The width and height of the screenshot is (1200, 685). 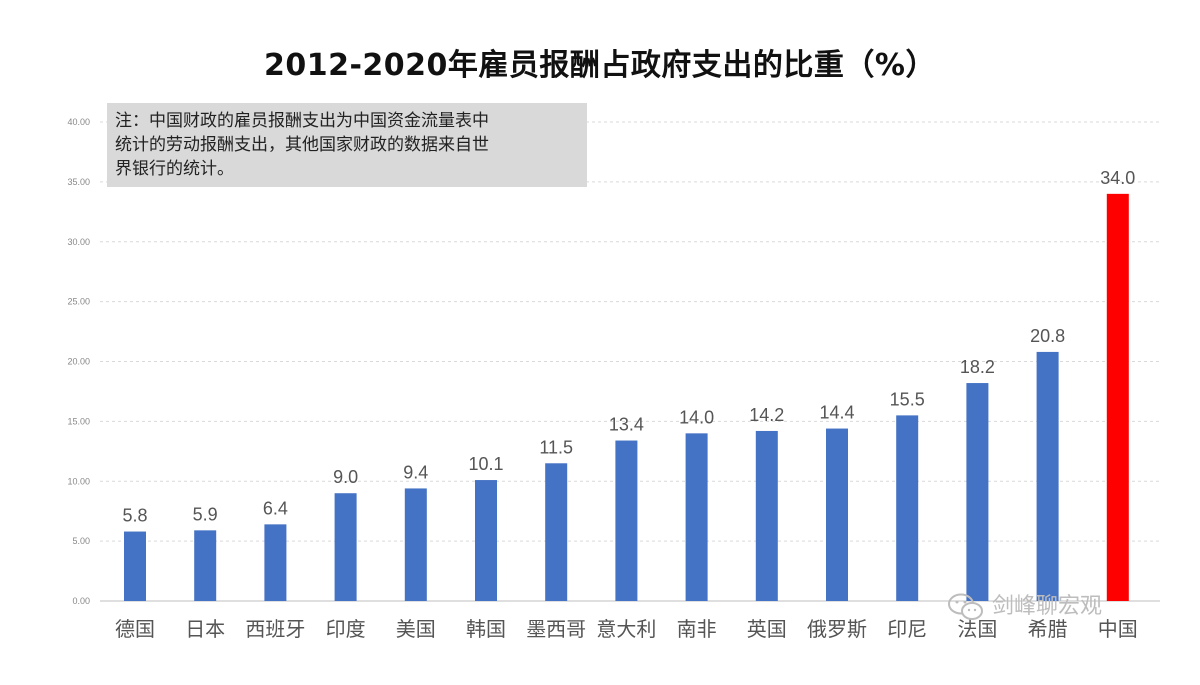 What do you see at coordinates (965, 606) in the screenshot?
I see `wechat-icon` at bounding box center [965, 606].